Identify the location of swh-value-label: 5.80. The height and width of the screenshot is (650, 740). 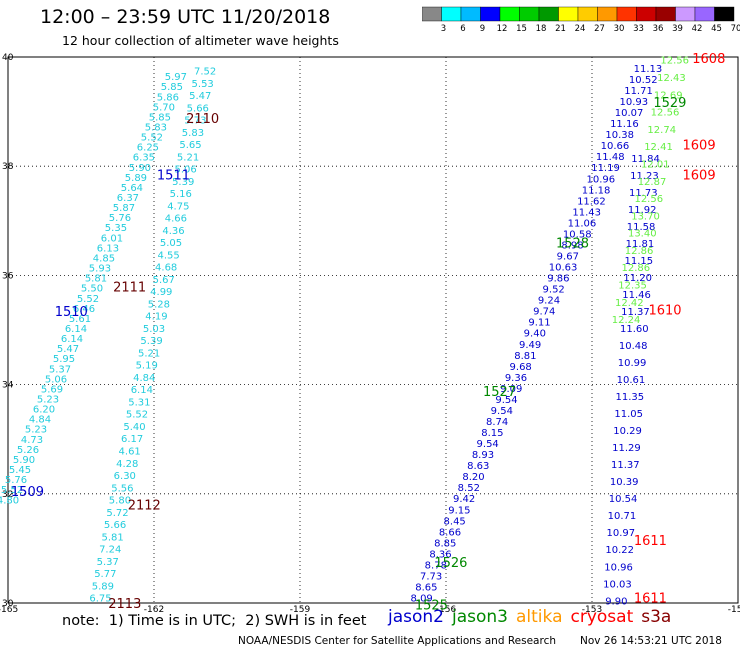
(120, 501).